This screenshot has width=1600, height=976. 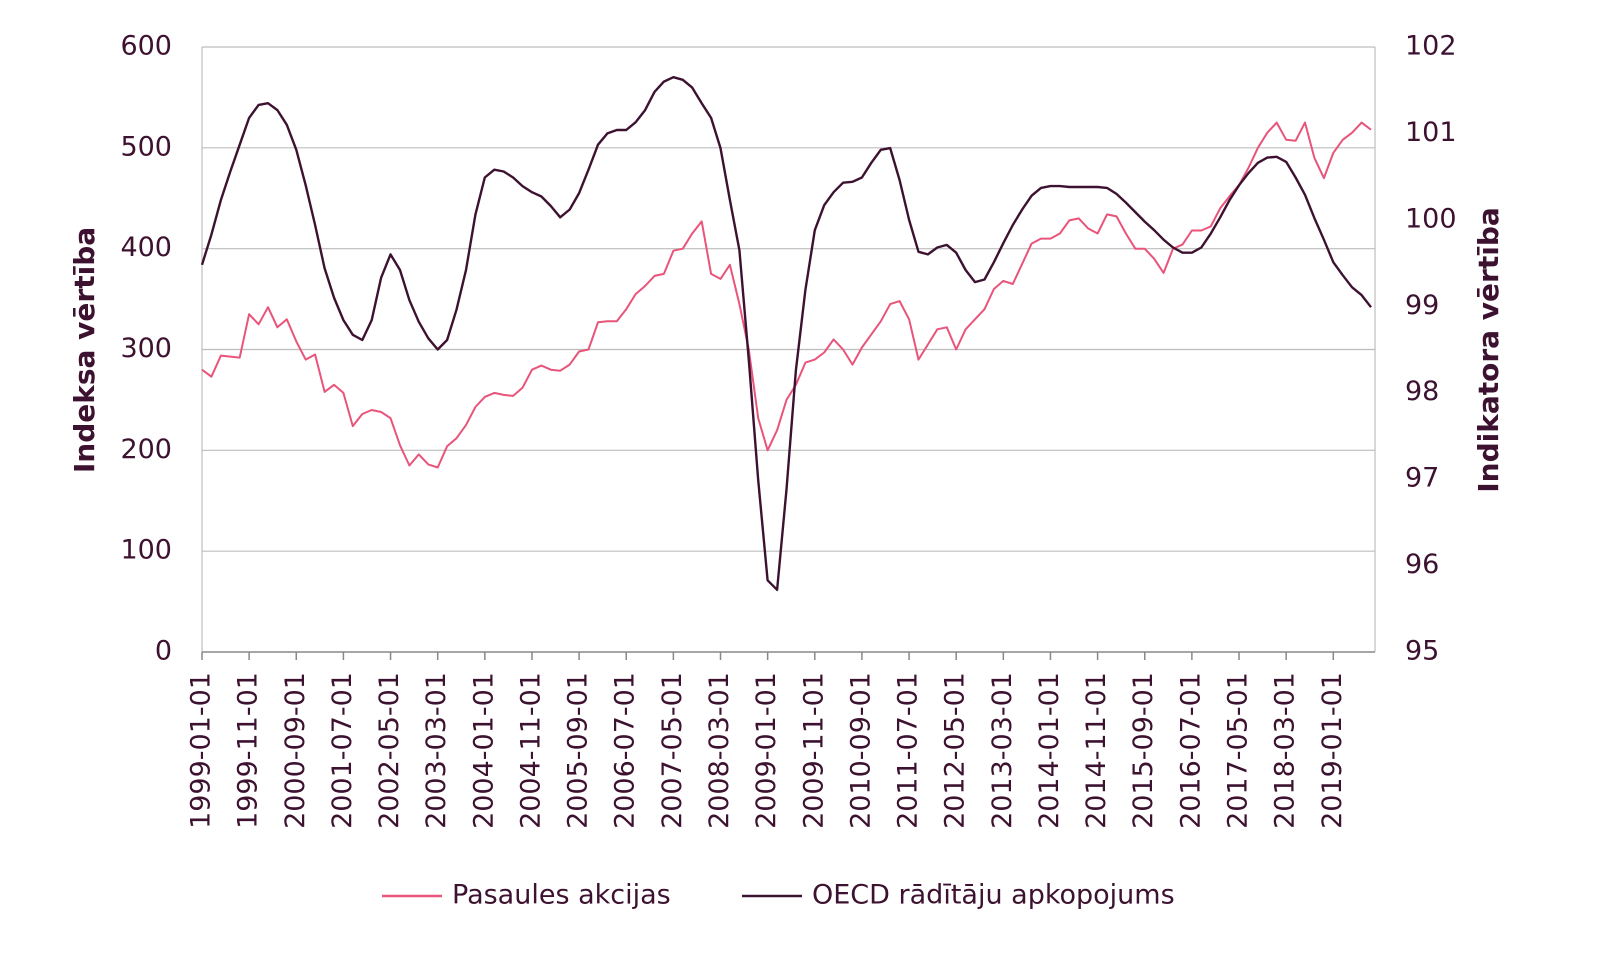 What do you see at coordinates (1422, 651) in the screenshot?
I see `y2-tick-label: 95` at bounding box center [1422, 651].